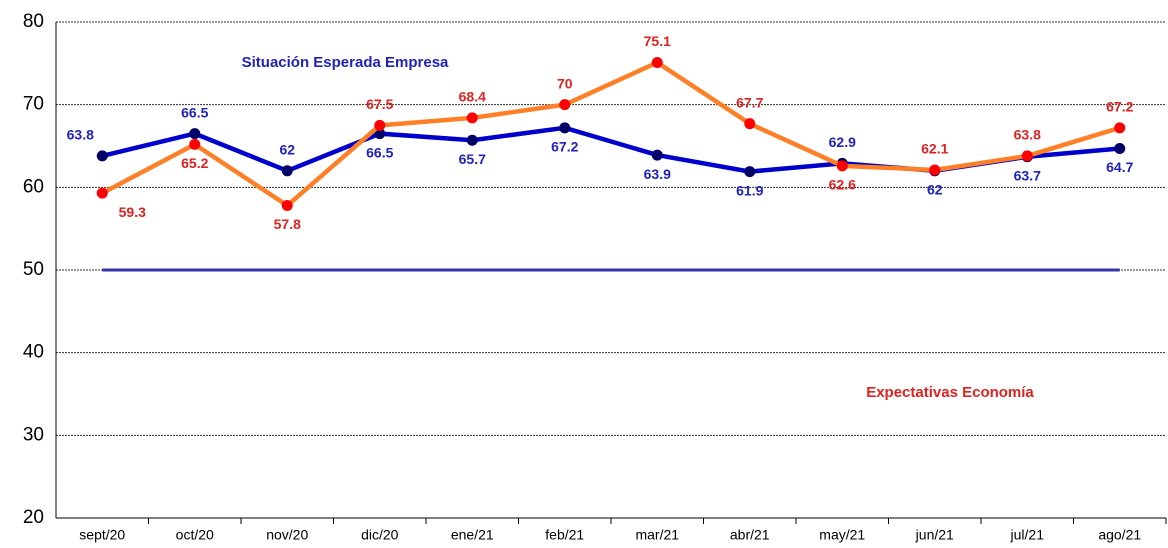  Describe the element at coordinates (132, 212) in the screenshot. I see `value-label: 59.3` at that location.